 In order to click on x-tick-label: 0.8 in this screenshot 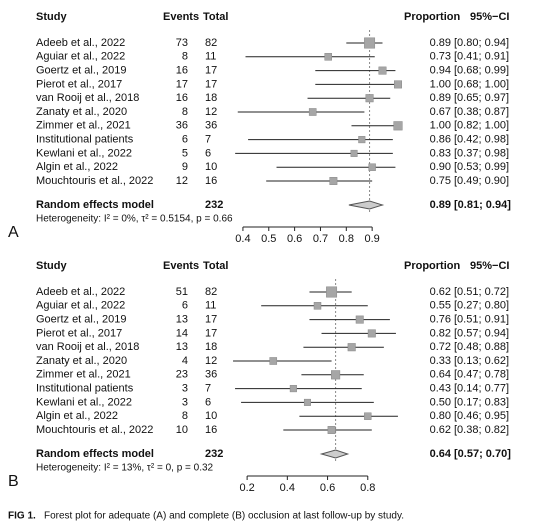, I will do `click(367, 488)`.